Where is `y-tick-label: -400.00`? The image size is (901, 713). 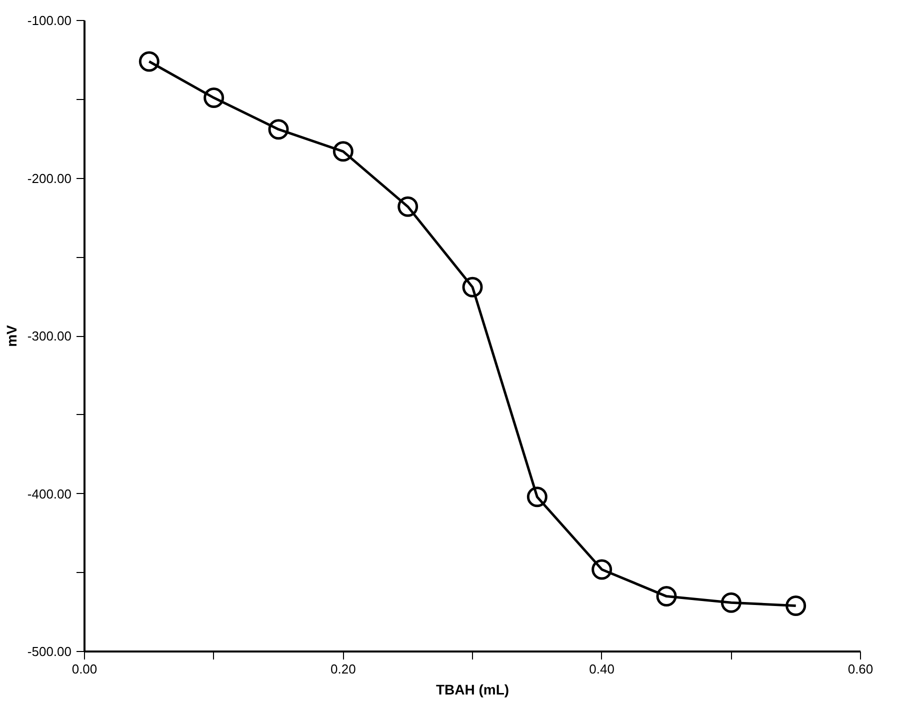 y-tick-label: -400.00 is located at coordinates (49, 494).